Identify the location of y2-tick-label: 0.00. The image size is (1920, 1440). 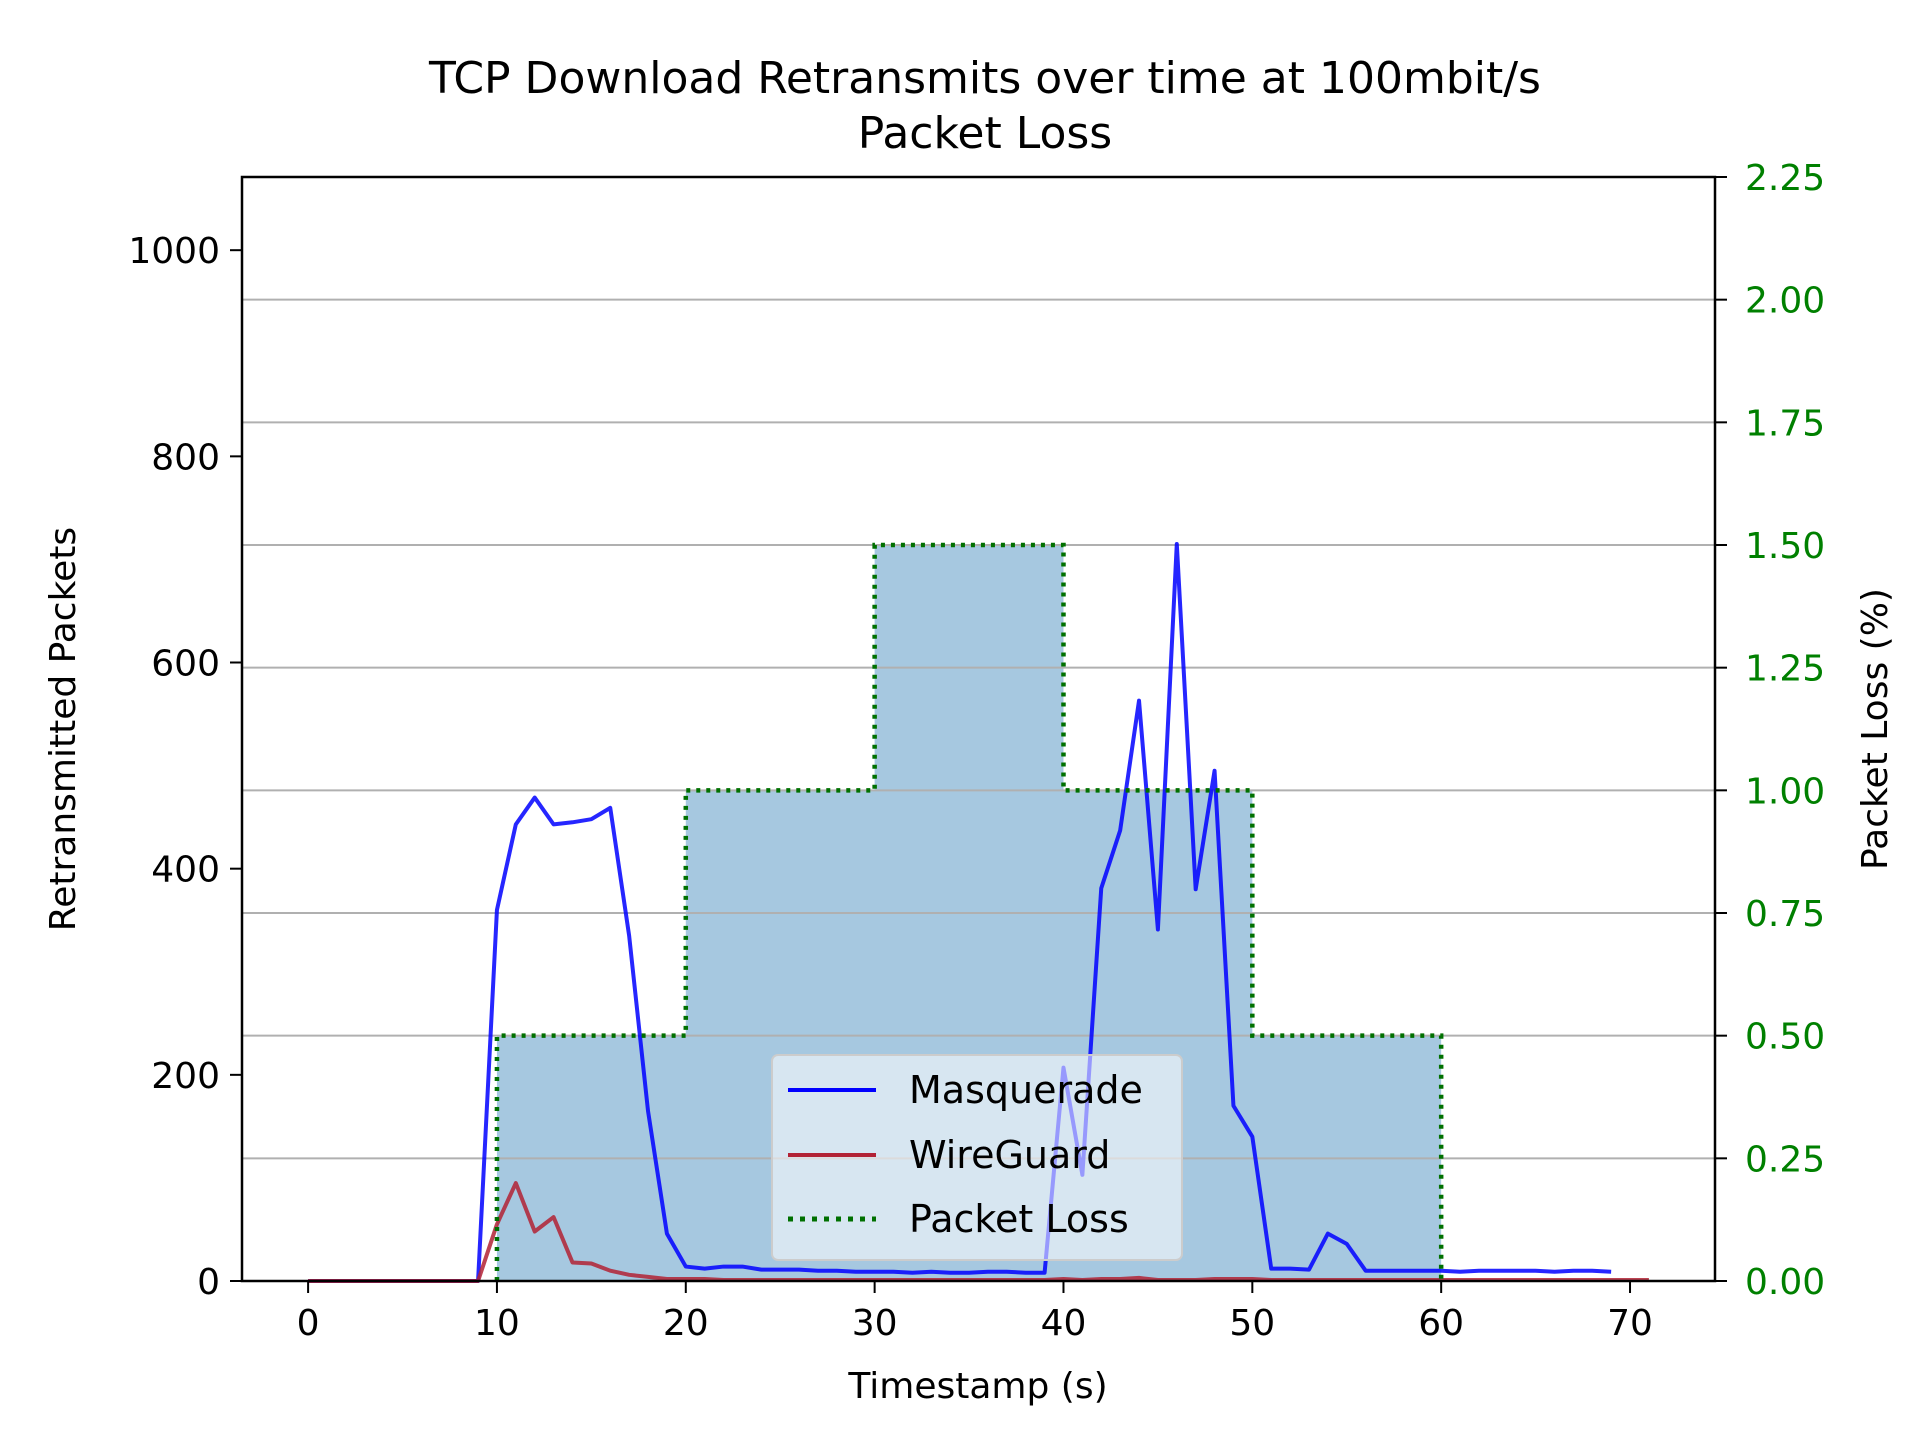
(1785, 1282).